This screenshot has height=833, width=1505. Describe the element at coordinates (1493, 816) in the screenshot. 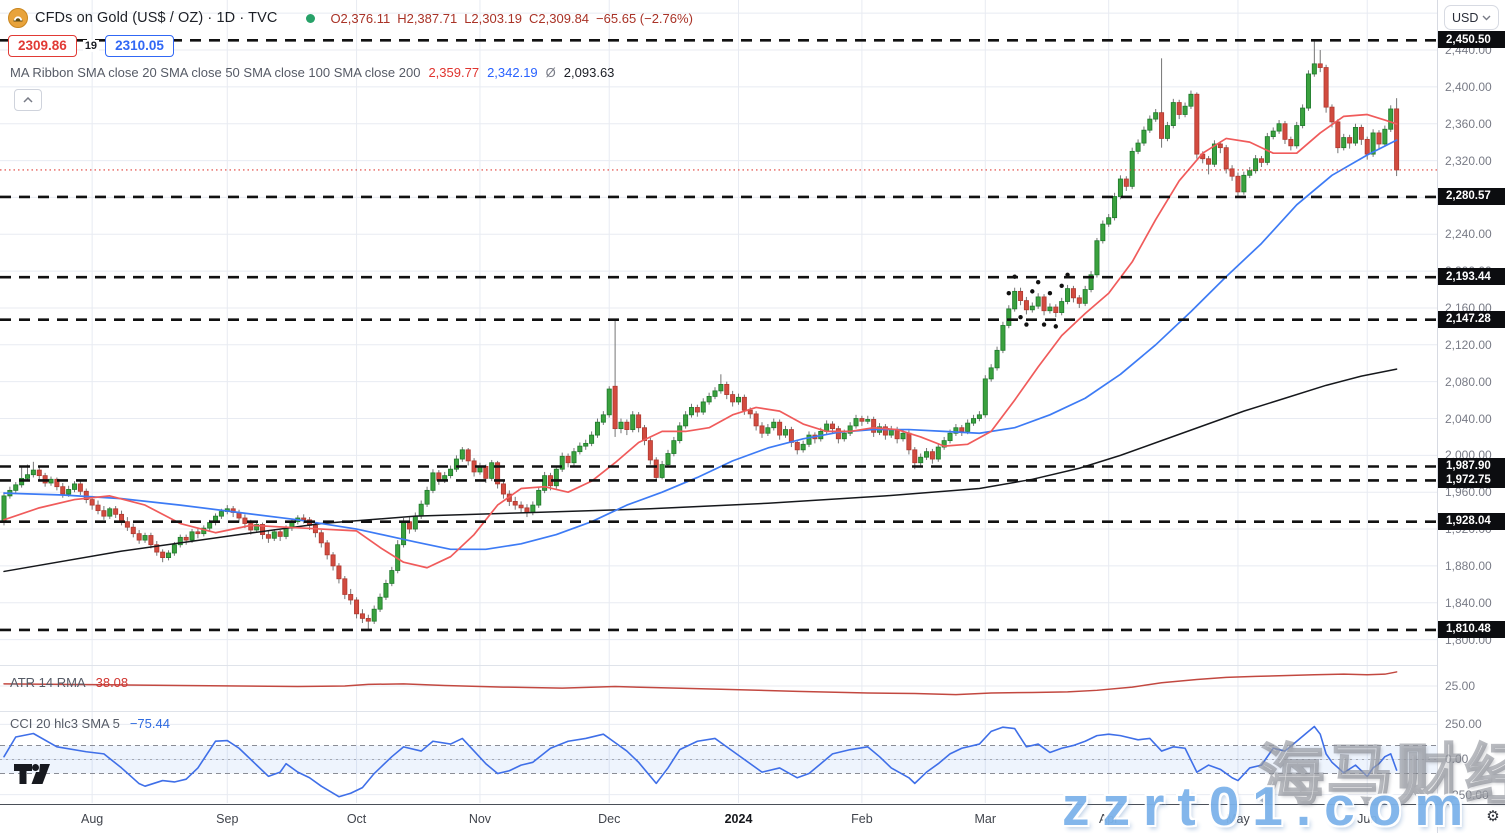

I see `axis-settings-gear-icon: ⚙` at that location.